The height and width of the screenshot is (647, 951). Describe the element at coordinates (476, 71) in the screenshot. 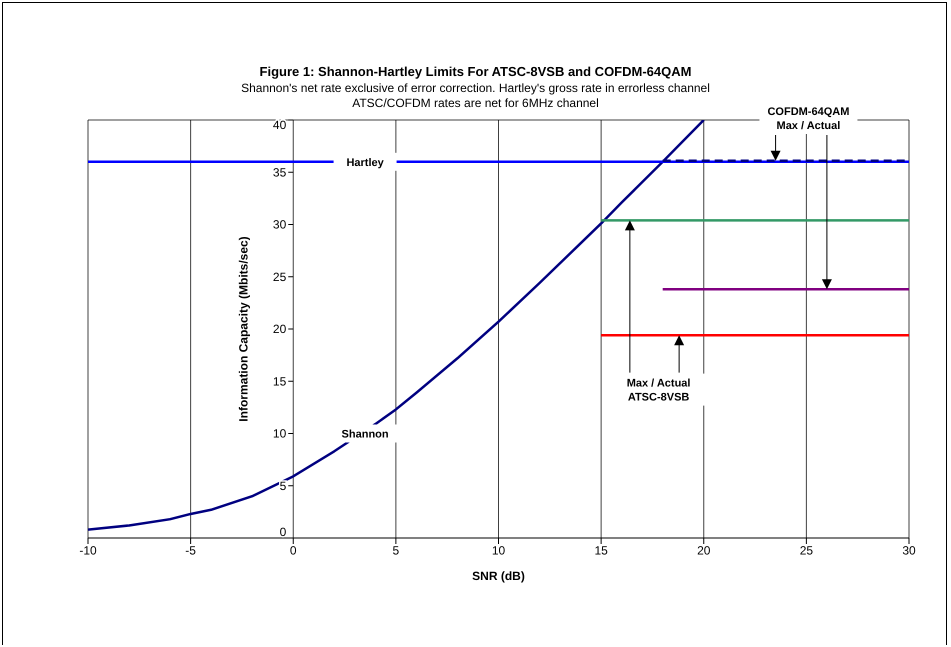

I see `chart-title: Figure 1: Shannon-Hartley Limits For ATSC-8VSB and COFDM-64QAM` at that location.